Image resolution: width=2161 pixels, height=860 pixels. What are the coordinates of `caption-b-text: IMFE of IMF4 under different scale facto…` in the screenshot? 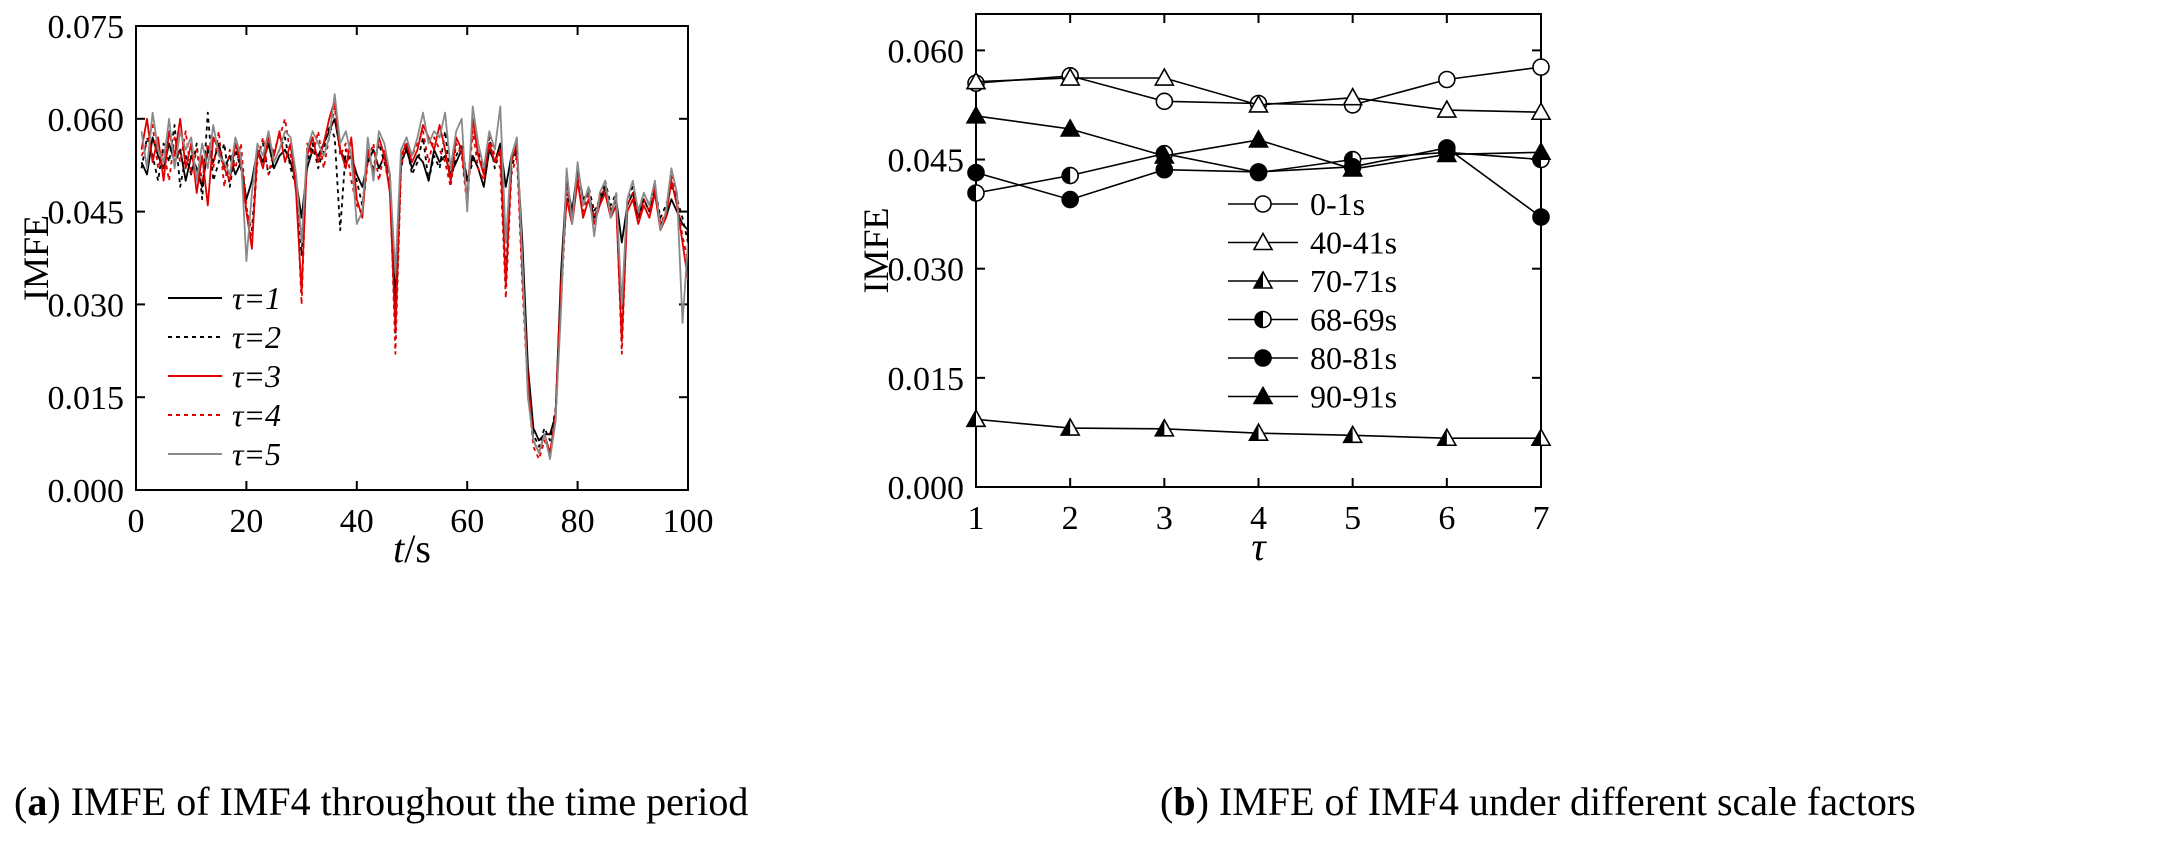 It's located at (1567, 801).